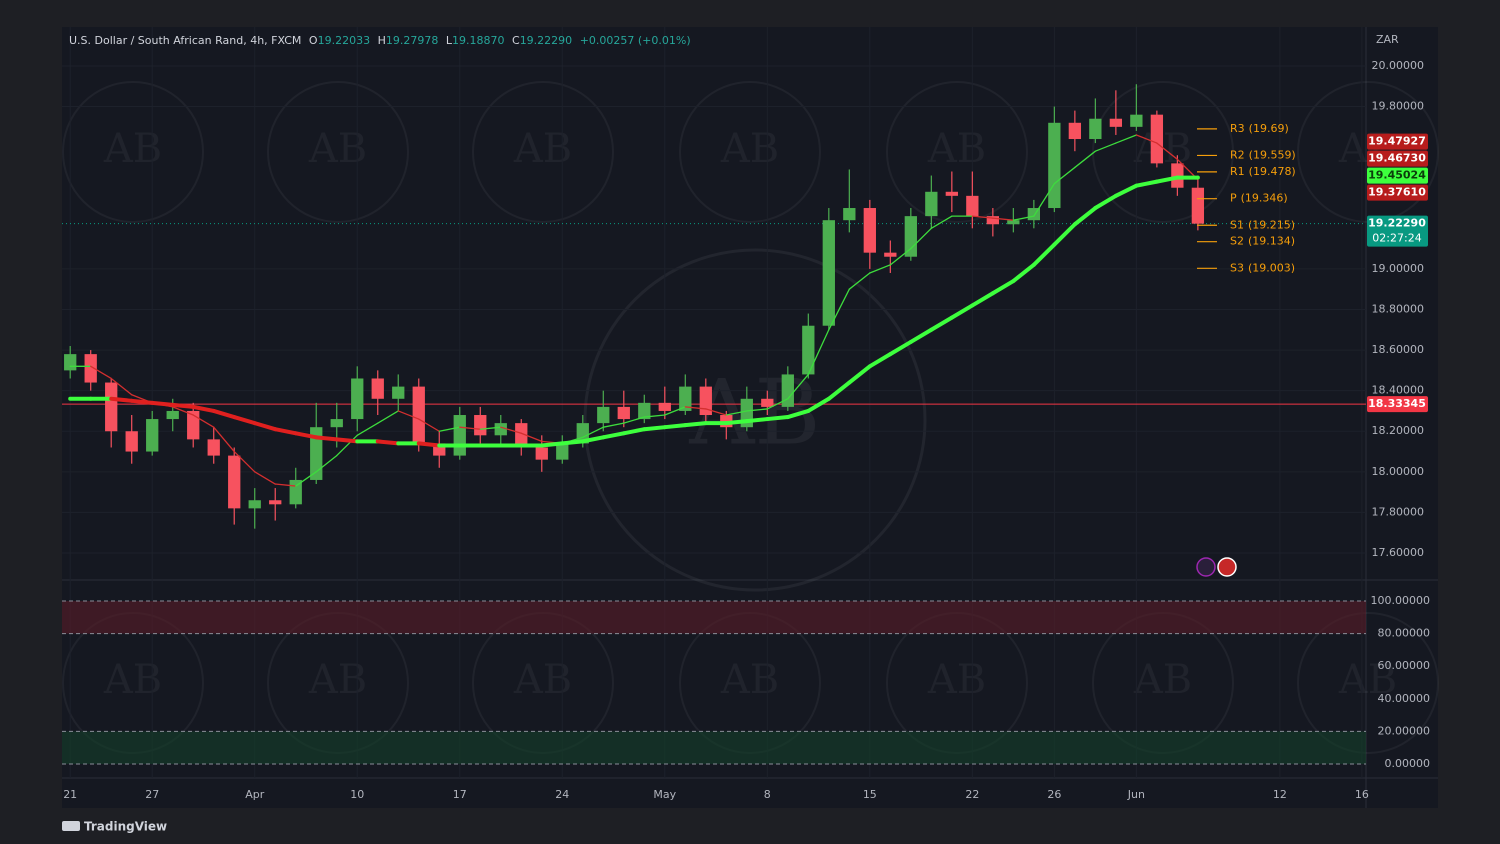 The height and width of the screenshot is (844, 1500). What do you see at coordinates (71, 826) in the screenshot?
I see `brand-icon` at bounding box center [71, 826].